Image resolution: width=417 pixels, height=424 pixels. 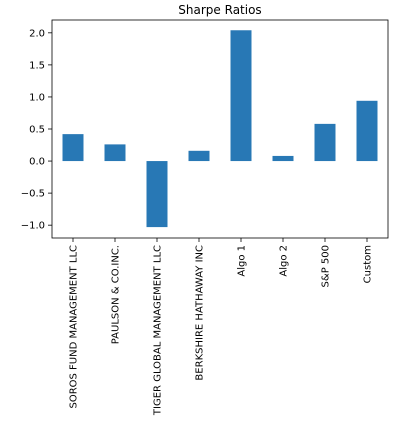 I want to click on x-tick-label: Algo 2, so click(x=284, y=261).